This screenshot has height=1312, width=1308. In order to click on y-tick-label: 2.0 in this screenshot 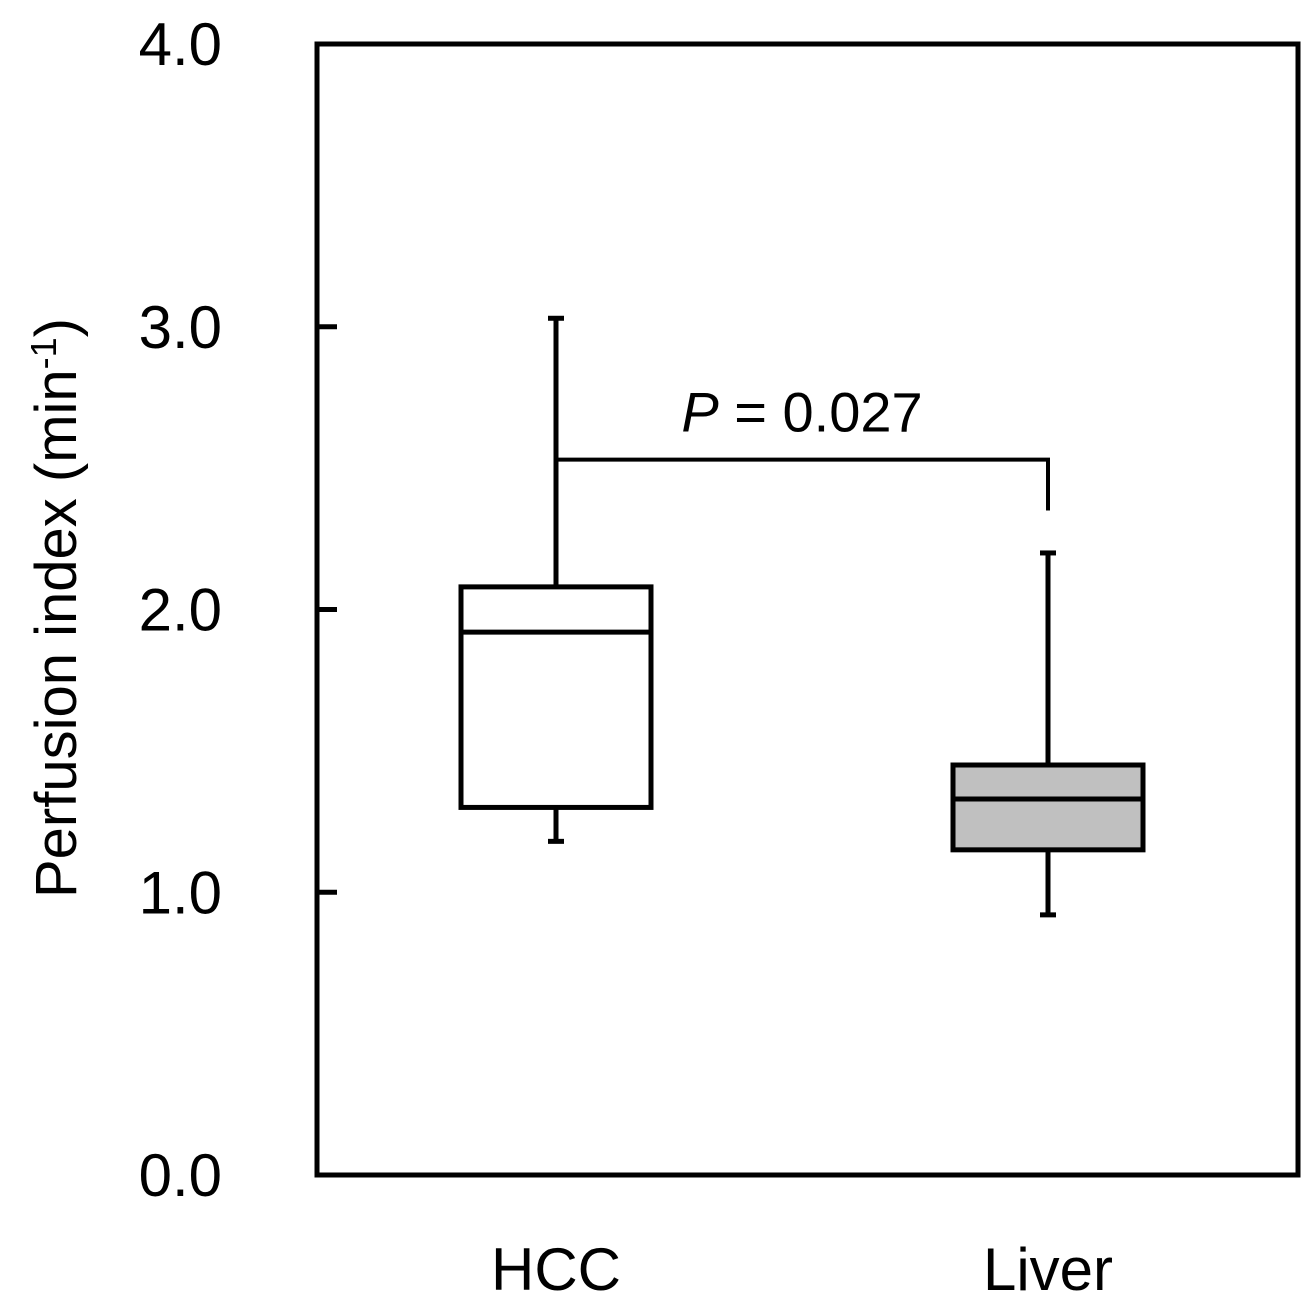, I will do `click(180, 610)`.